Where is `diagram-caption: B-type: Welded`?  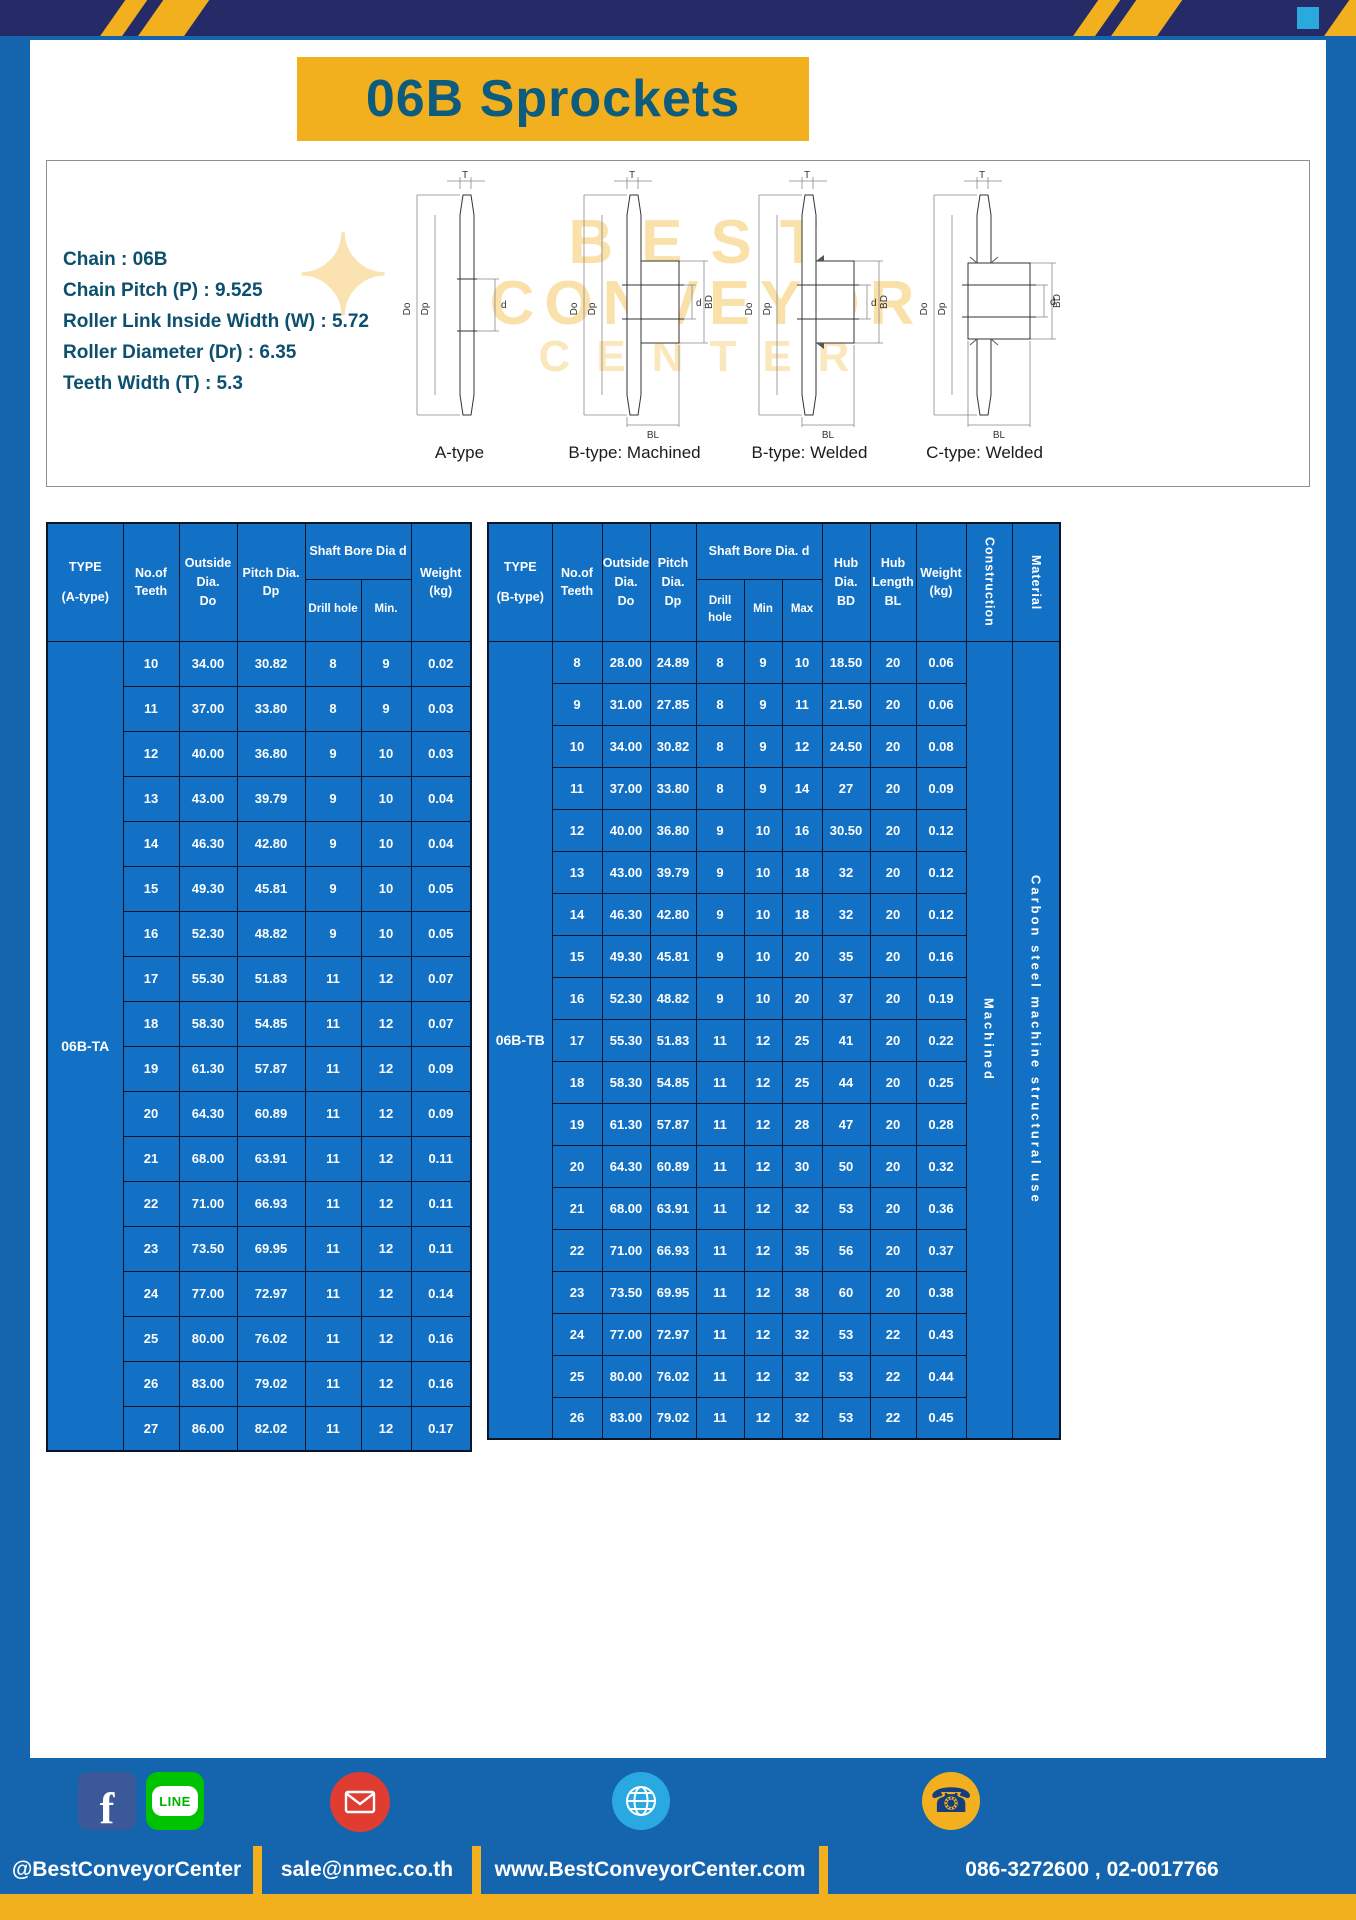 diagram-caption: B-type: Welded is located at coordinates (809, 452).